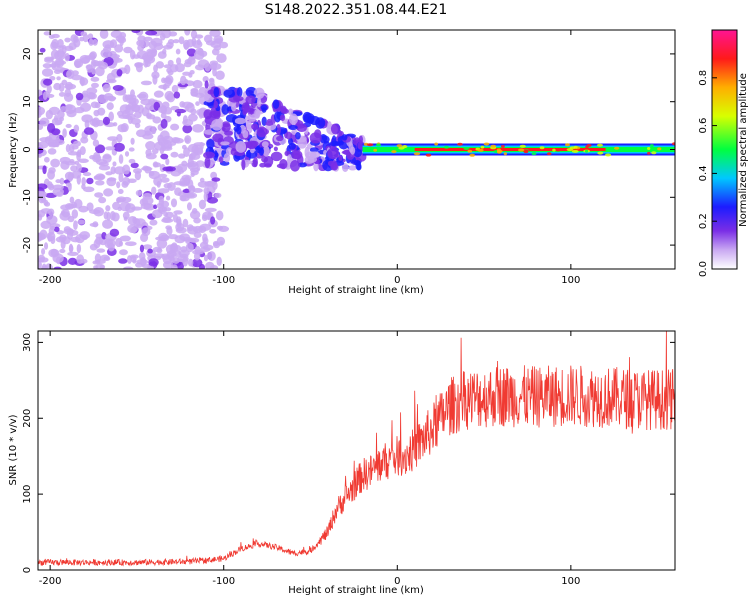 The image size is (750, 600). Describe the element at coordinates (703, 221) in the screenshot. I see `colorbar-tick-label: 0.2` at that location.